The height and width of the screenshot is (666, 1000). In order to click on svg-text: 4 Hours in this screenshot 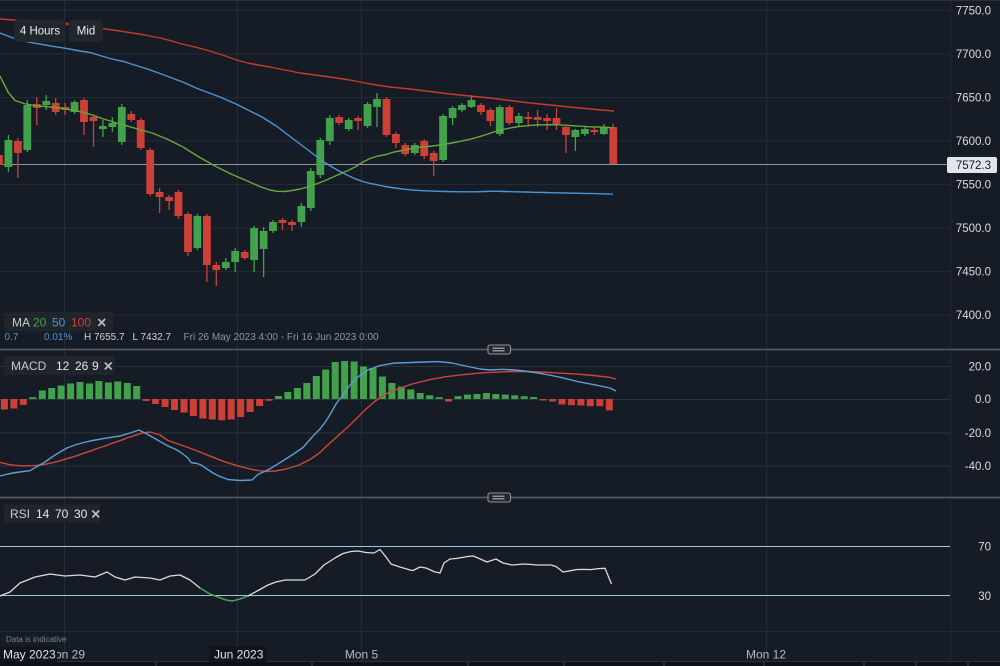, I will do `click(40, 32)`.